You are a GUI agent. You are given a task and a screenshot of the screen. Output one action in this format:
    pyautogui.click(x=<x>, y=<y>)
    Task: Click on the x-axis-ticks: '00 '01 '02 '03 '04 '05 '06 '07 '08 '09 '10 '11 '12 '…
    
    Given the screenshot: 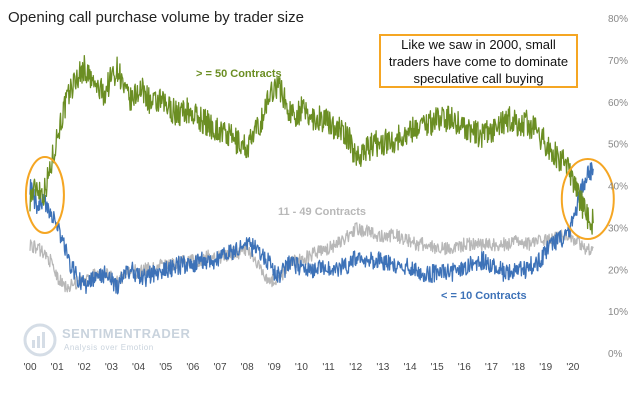 What is the action you would take?
    pyautogui.click(x=301, y=367)
    